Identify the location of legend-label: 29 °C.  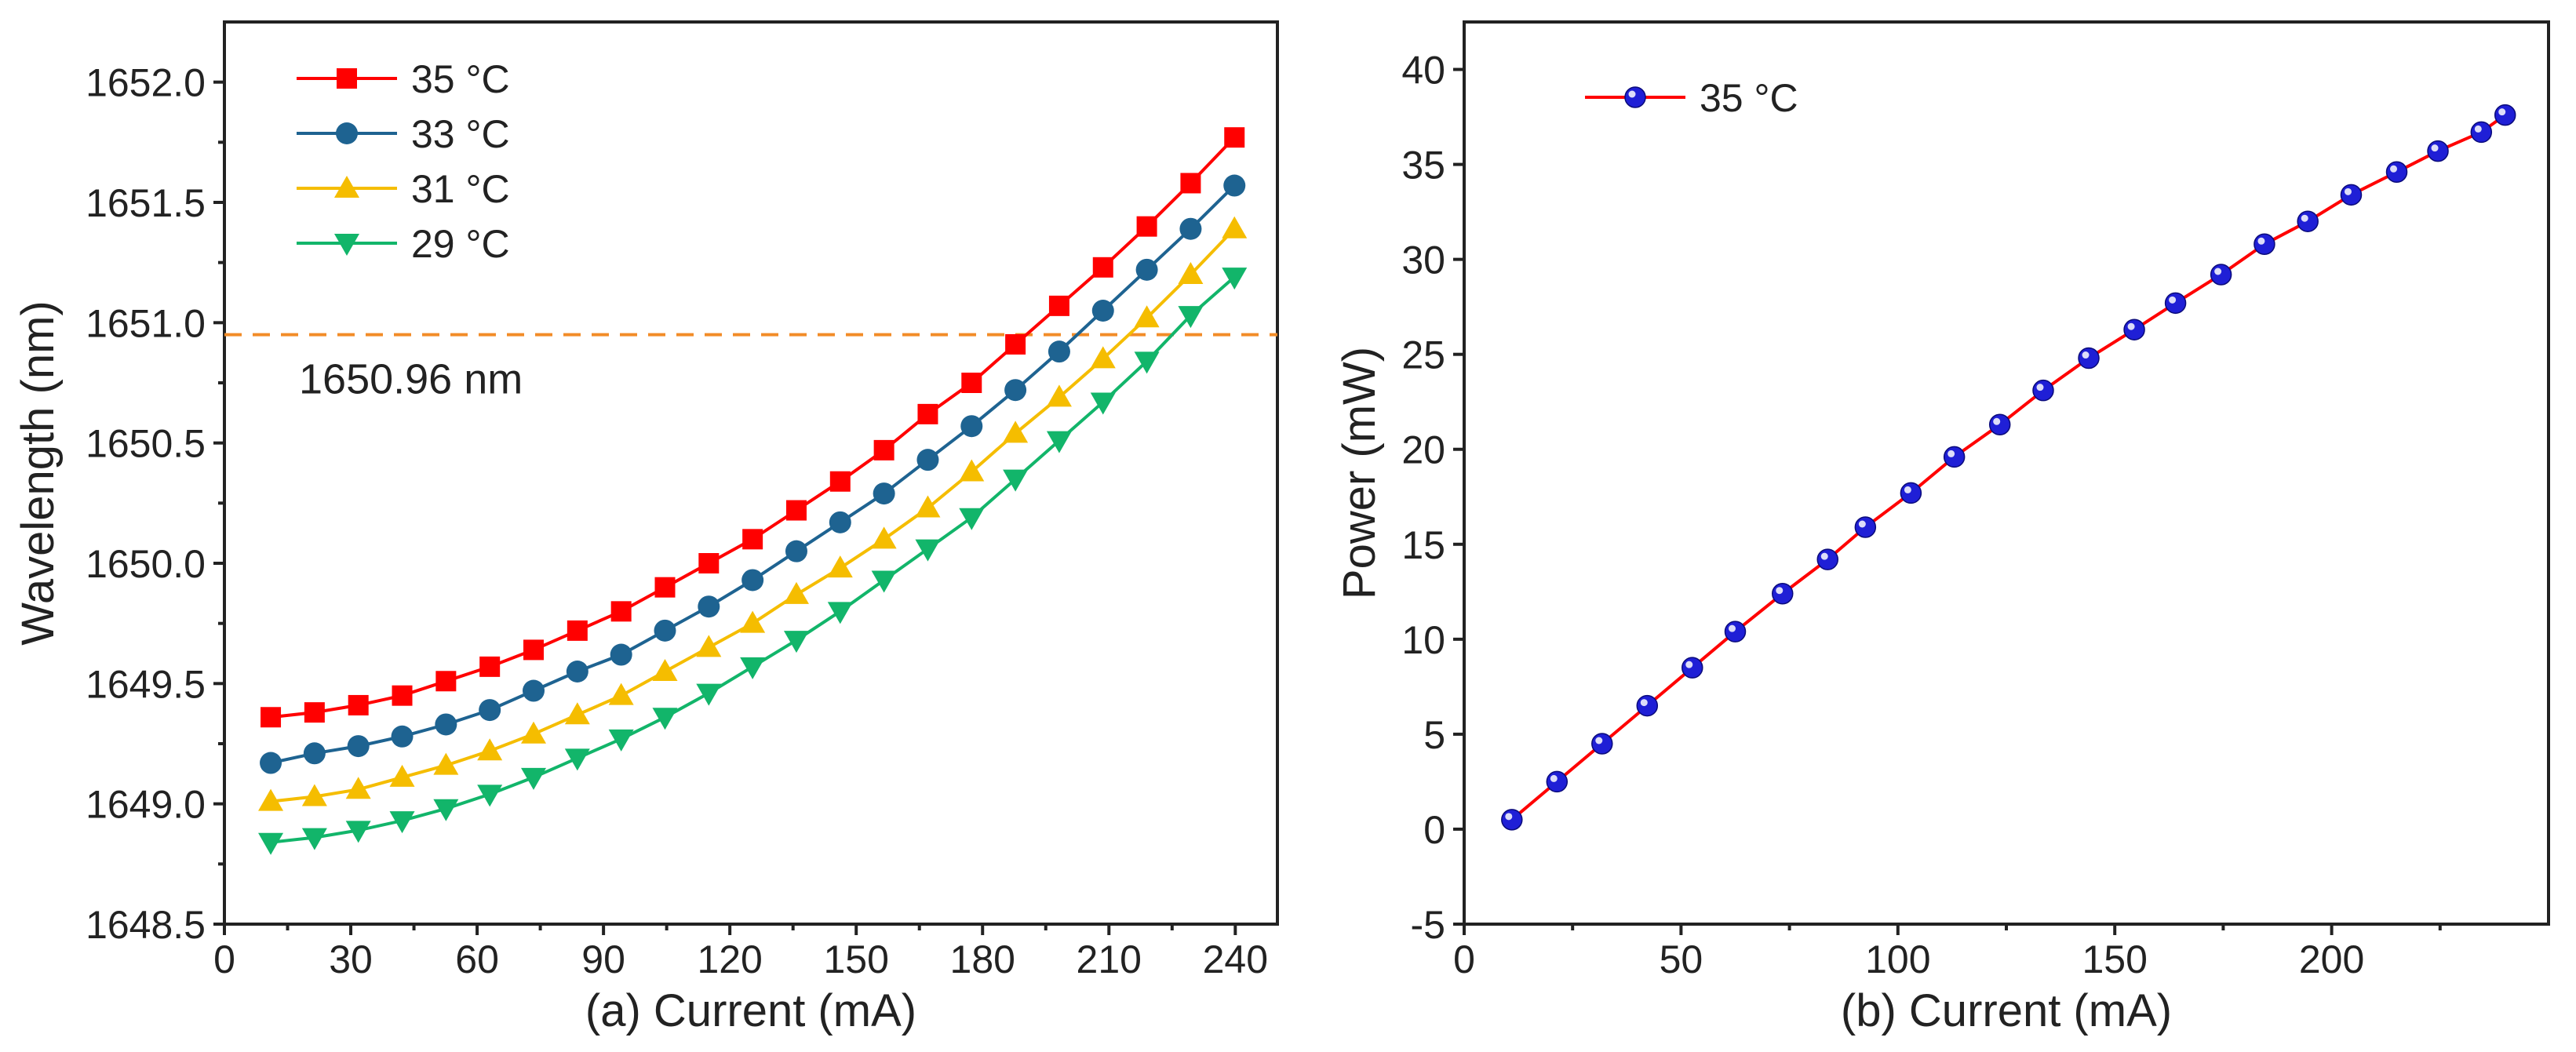
(460, 244).